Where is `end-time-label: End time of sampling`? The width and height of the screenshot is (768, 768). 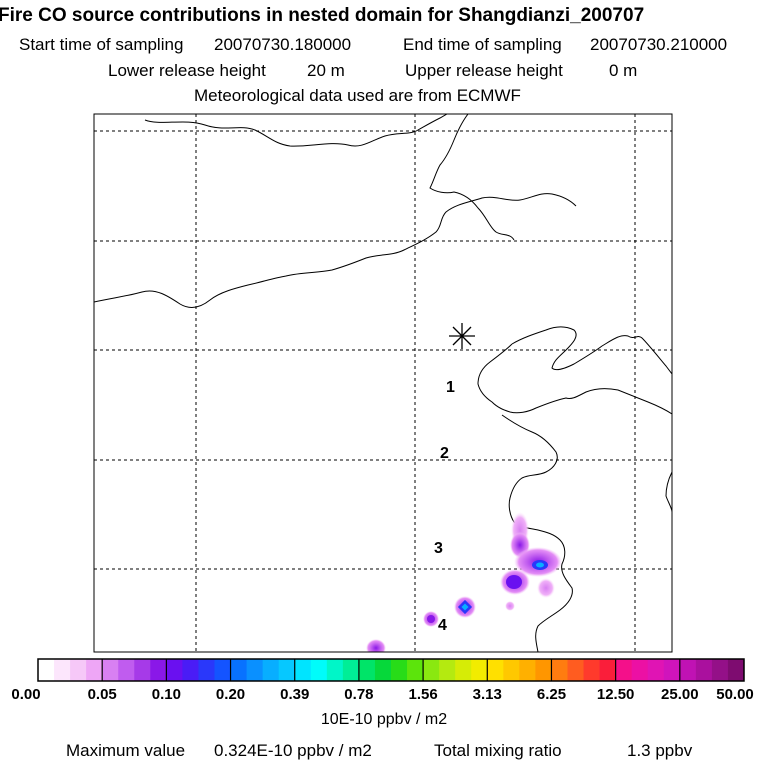 end-time-label: End time of sampling is located at coordinates (482, 44).